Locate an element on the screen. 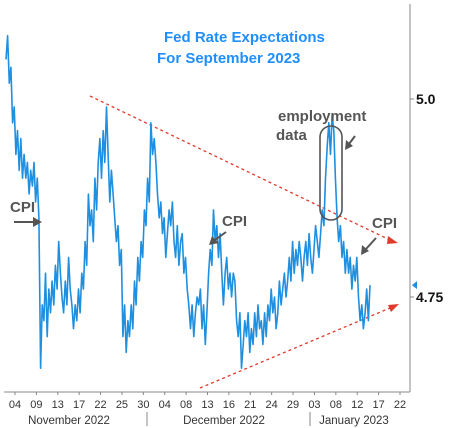 The height and width of the screenshot is (428, 450). employment-highlight is located at coordinates (331, 173).